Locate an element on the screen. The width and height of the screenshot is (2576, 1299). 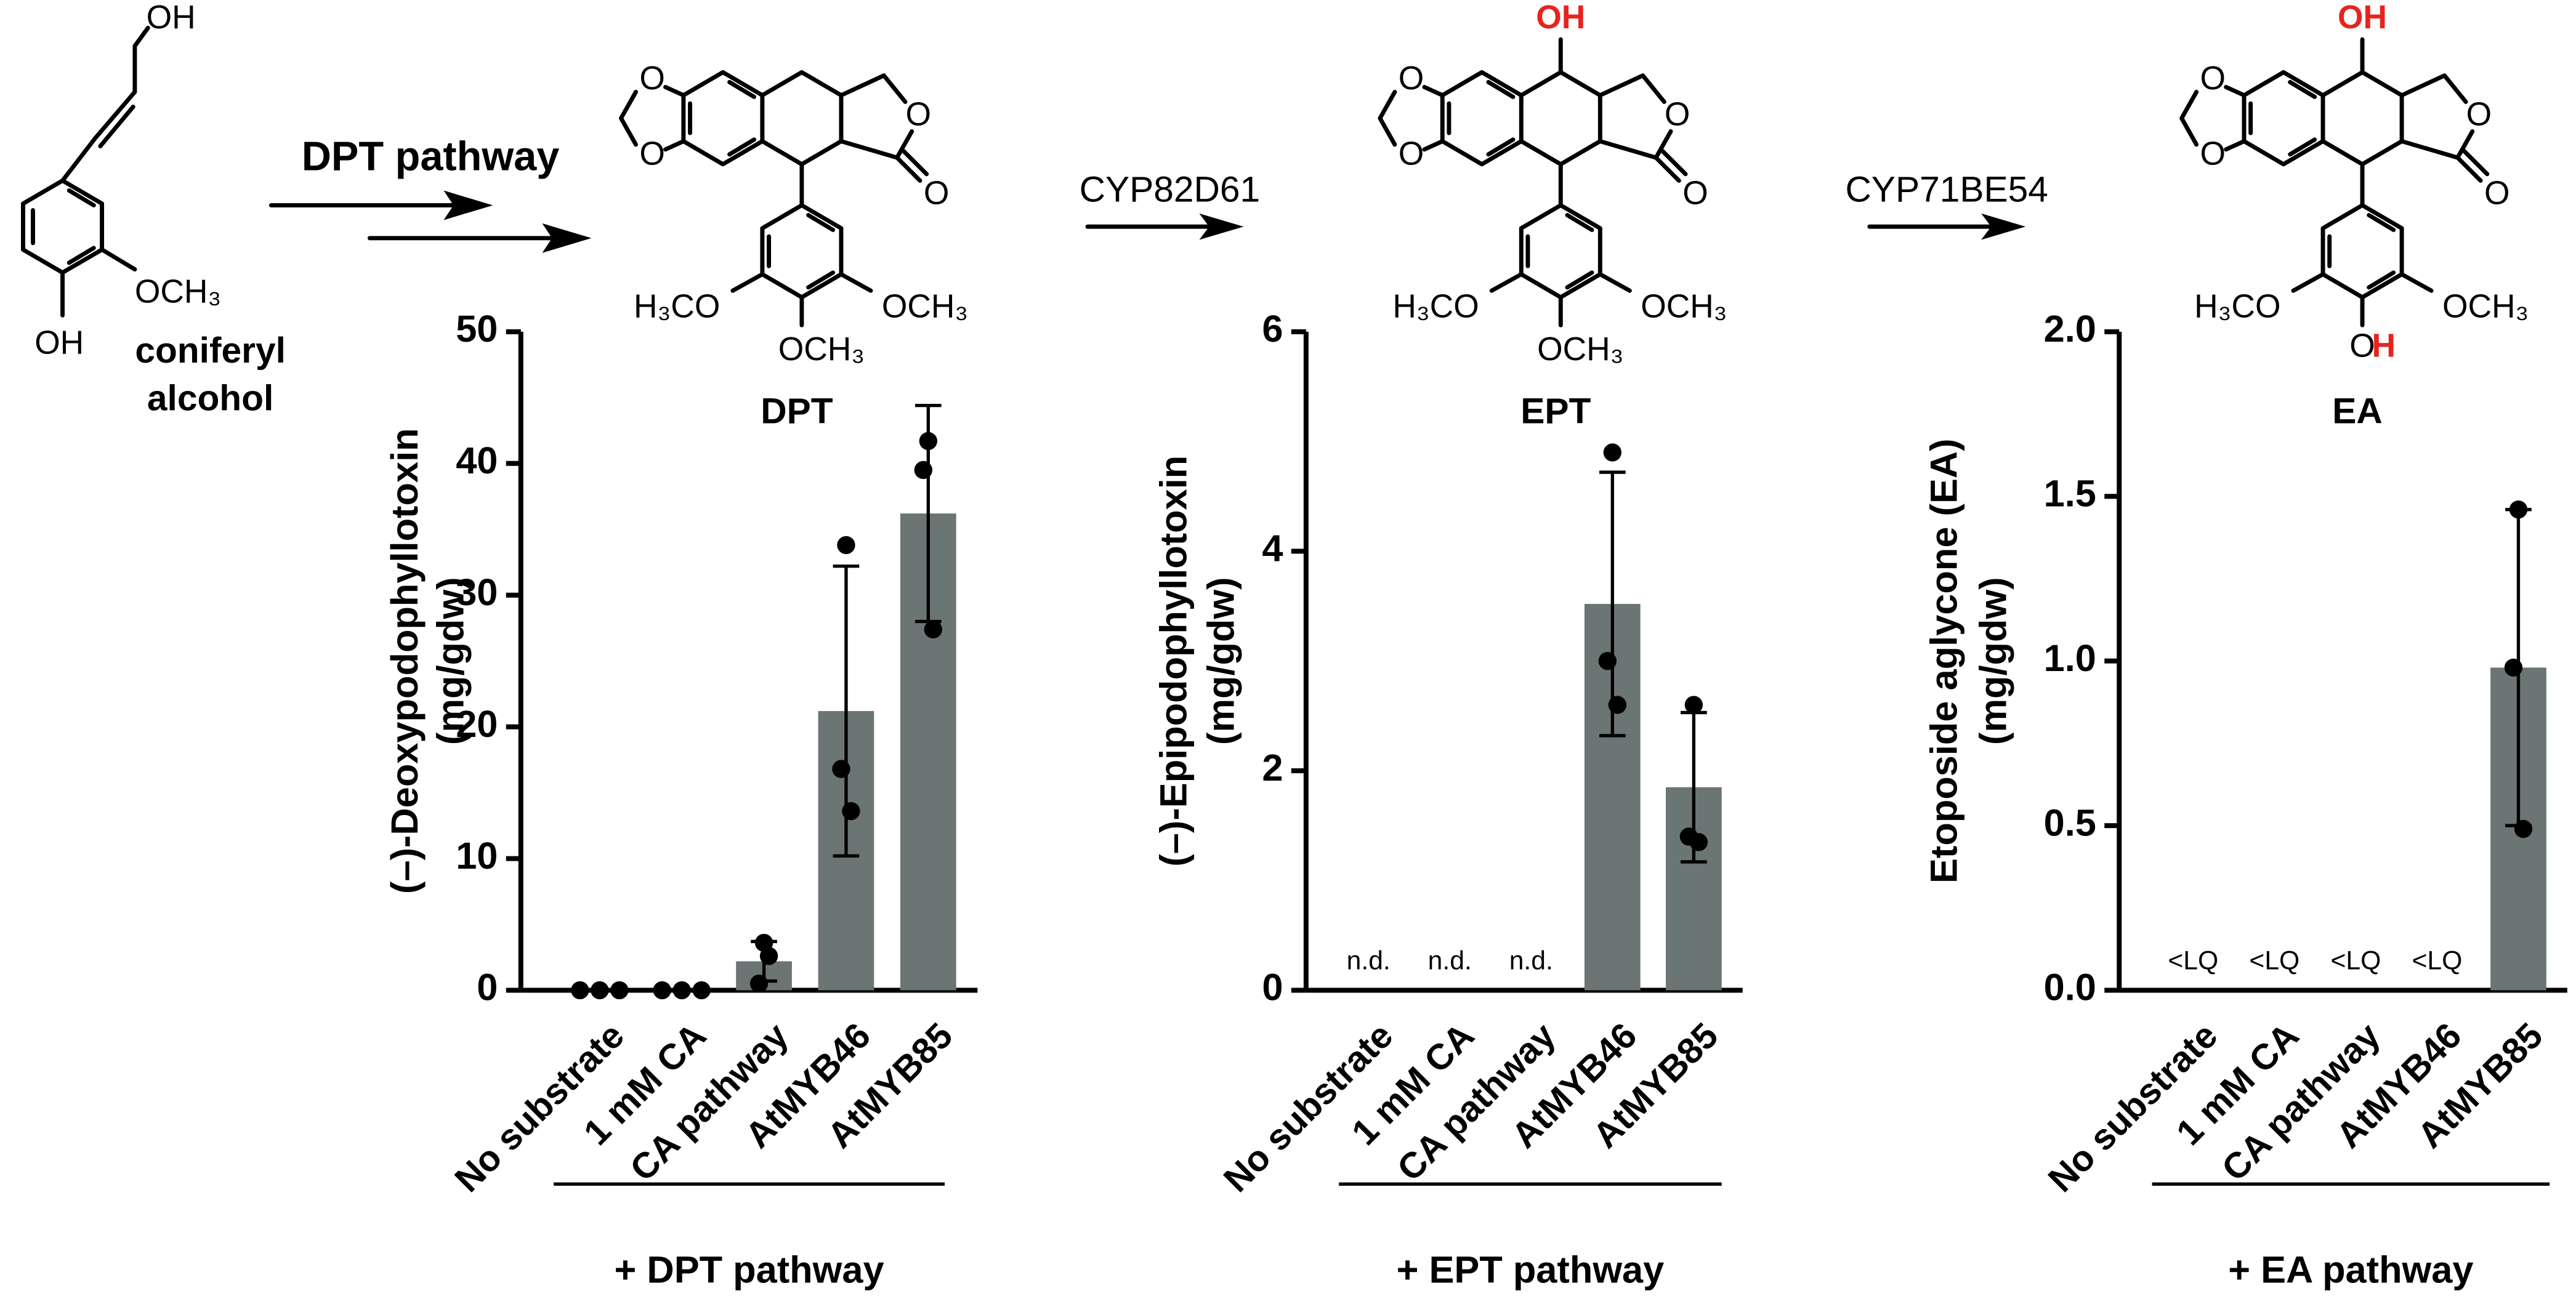
y-tick-label: 0.5 is located at coordinates (2070, 823).